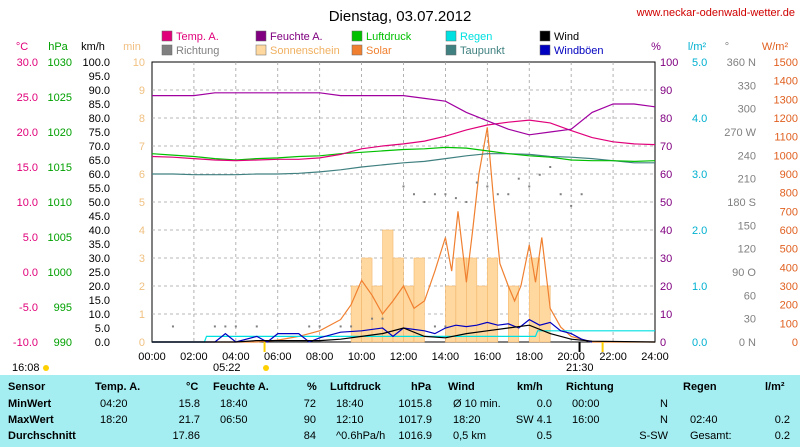  I want to click on min-dir-time: 00:00, so click(586, 404).